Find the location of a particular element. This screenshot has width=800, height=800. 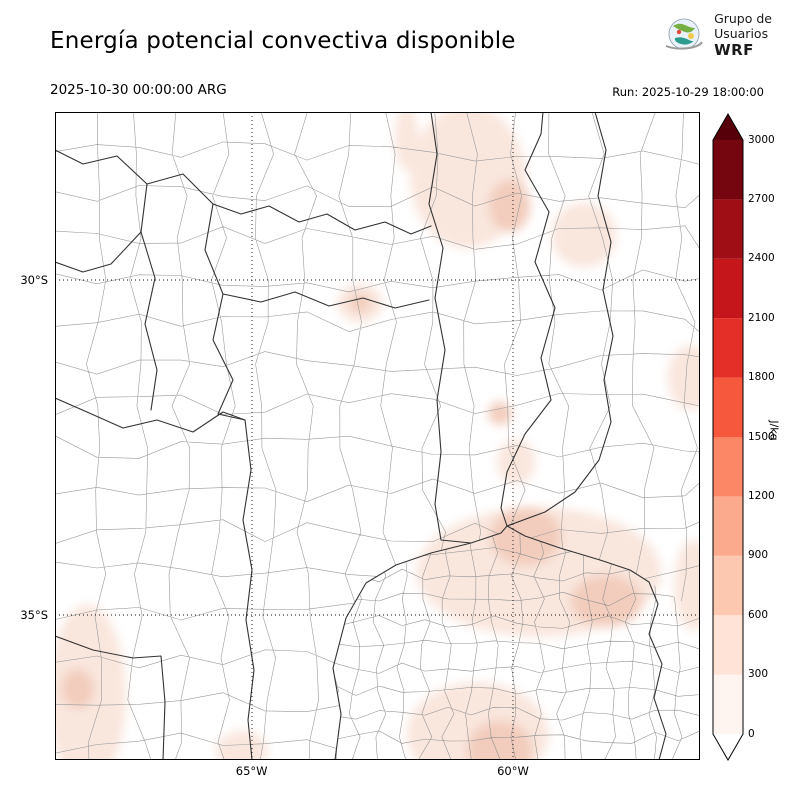

colorbar-tick-label: 2700 is located at coordinates (761, 198).